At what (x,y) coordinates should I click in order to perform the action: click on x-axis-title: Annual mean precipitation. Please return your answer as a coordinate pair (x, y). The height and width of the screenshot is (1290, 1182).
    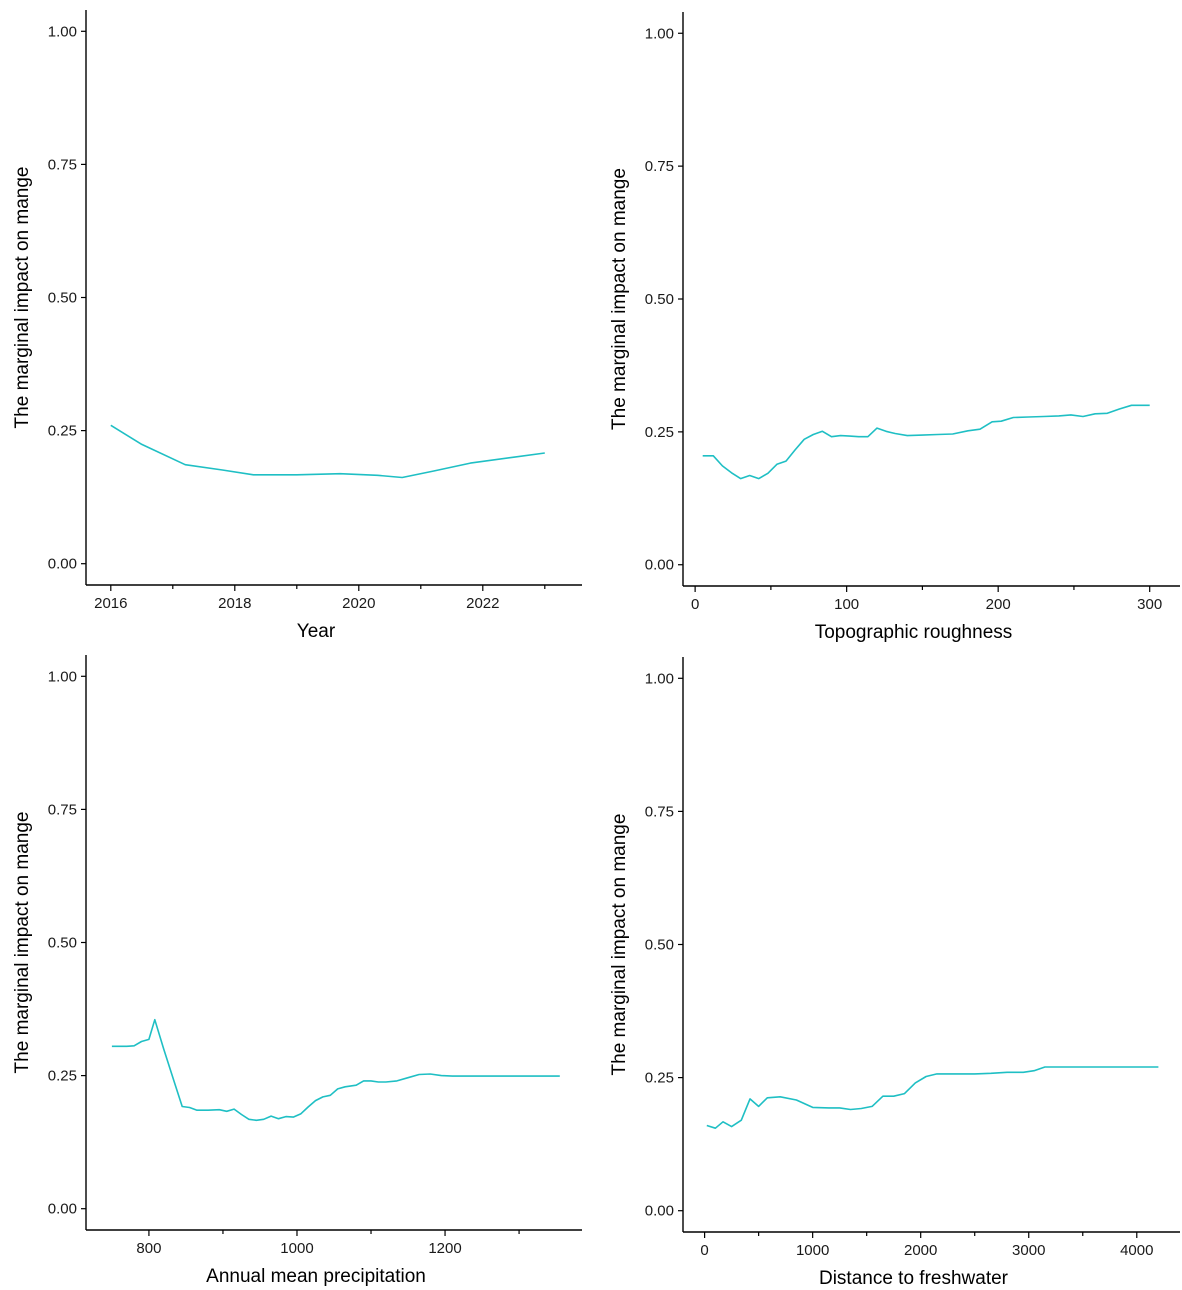
    Looking at the image, I should click on (316, 1276).